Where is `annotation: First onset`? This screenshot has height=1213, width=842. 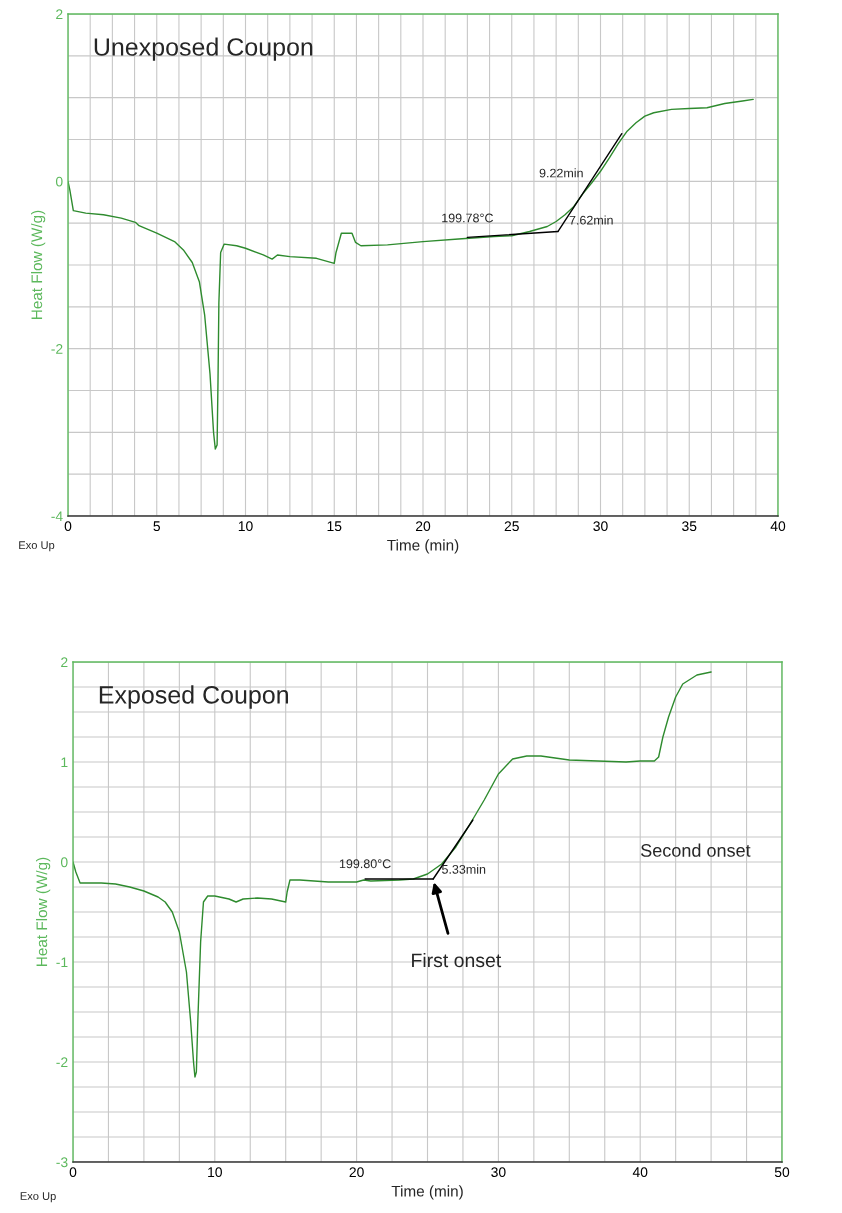 annotation: First onset is located at coordinates (457, 960).